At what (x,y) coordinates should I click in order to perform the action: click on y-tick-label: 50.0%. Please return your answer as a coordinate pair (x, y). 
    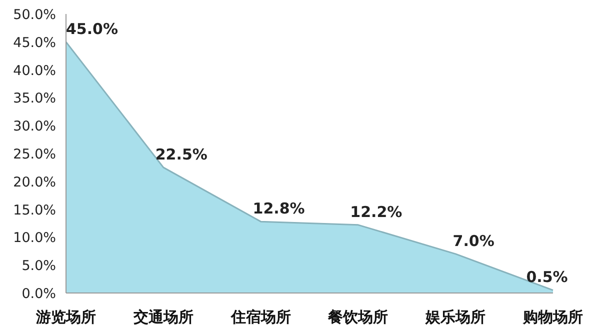
    Looking at the image, I should click on (34, 15).